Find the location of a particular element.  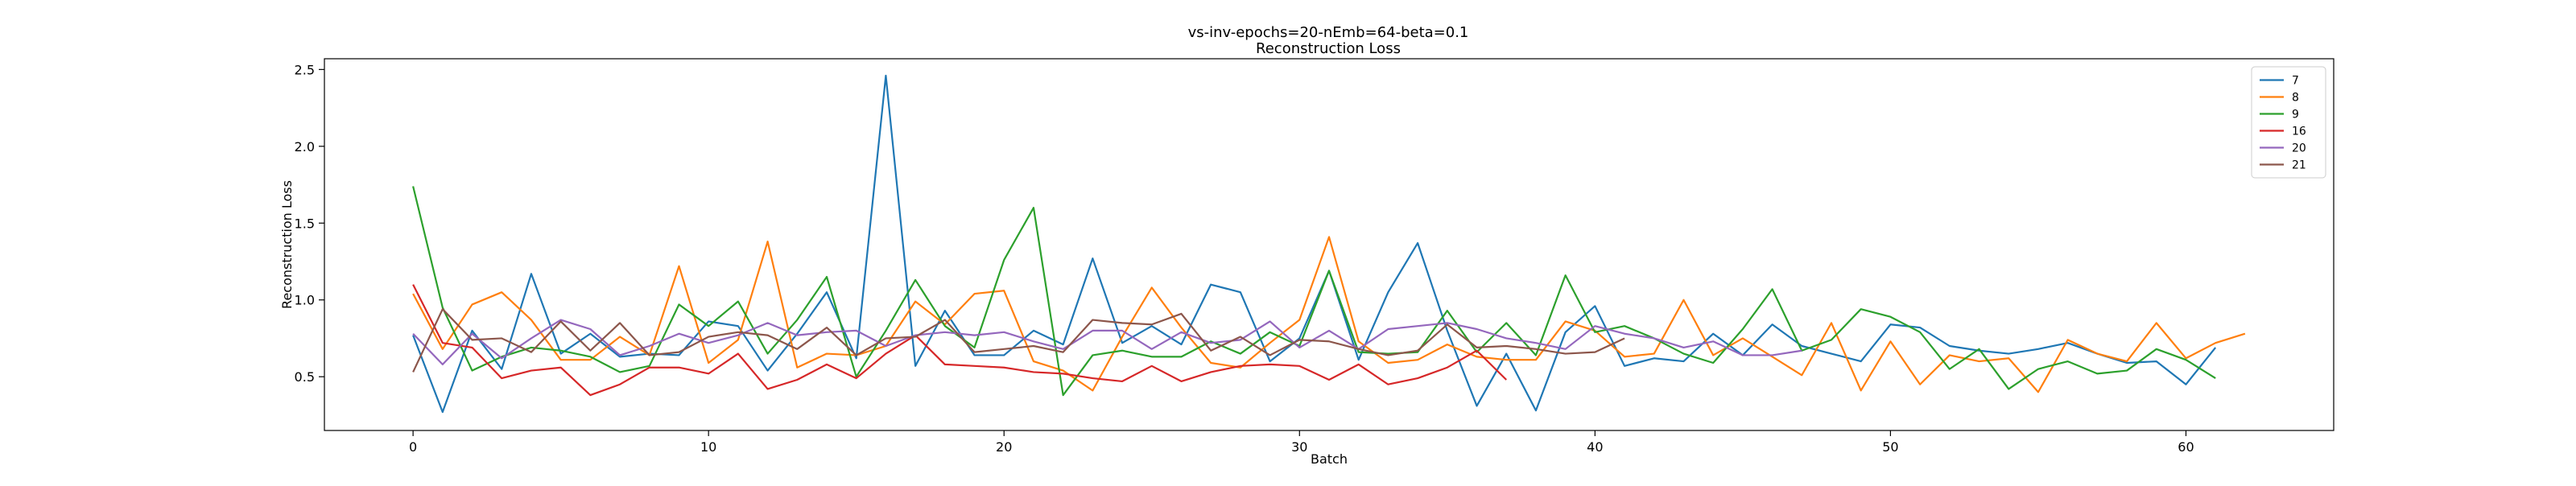

y-tick-label: 1.0 is located at coordinates (305, 300).